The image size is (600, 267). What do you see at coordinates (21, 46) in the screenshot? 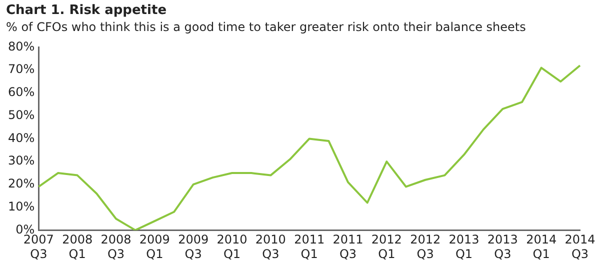
I see `y-tick-label: 80%` at bounding box center [21, 46].